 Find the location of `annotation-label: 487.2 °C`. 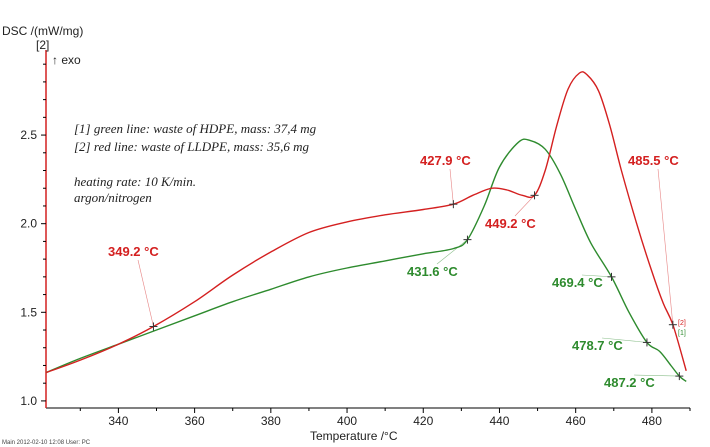

annotation-label: 487.2 °C is located at coordinates (629, 382).